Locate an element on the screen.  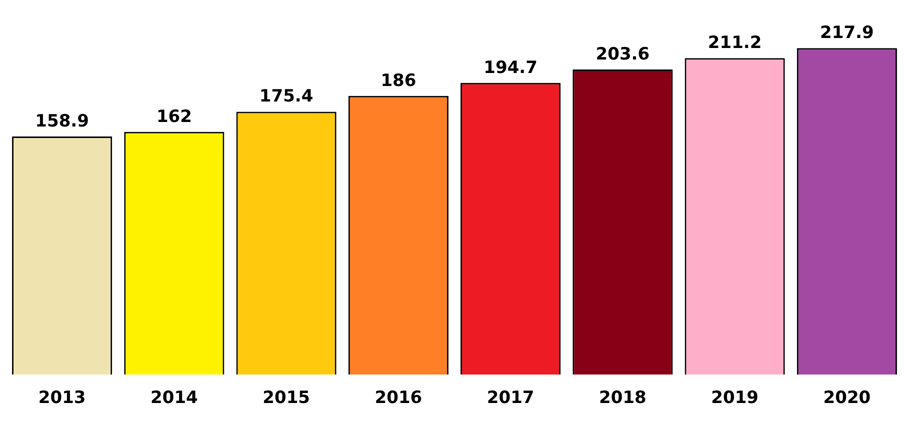
x-tick-label: 2019 is located at coordinates (734, 398).